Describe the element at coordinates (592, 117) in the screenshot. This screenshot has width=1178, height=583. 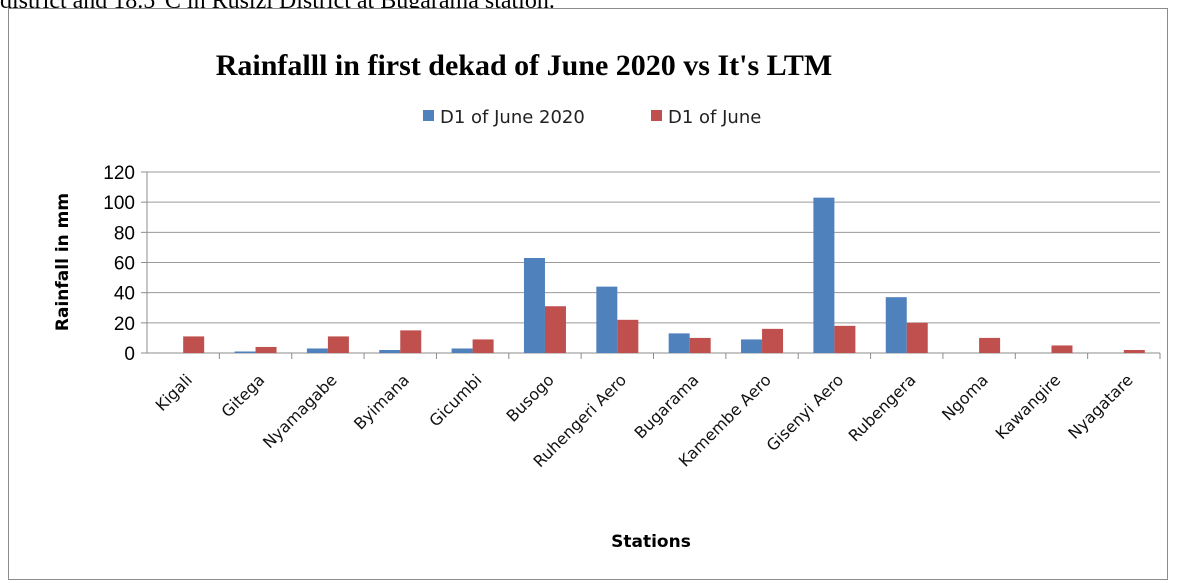
I see `legend: D1 of June 2020 D1 of June` at that location.